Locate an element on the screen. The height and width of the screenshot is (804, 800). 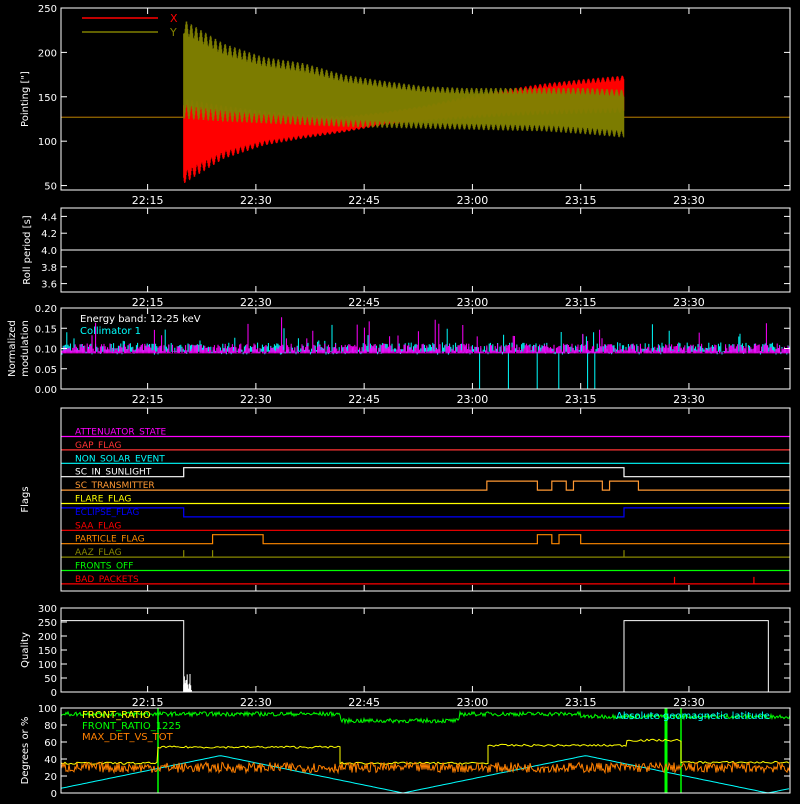
panel-frame is located at coordinates (425, 750).